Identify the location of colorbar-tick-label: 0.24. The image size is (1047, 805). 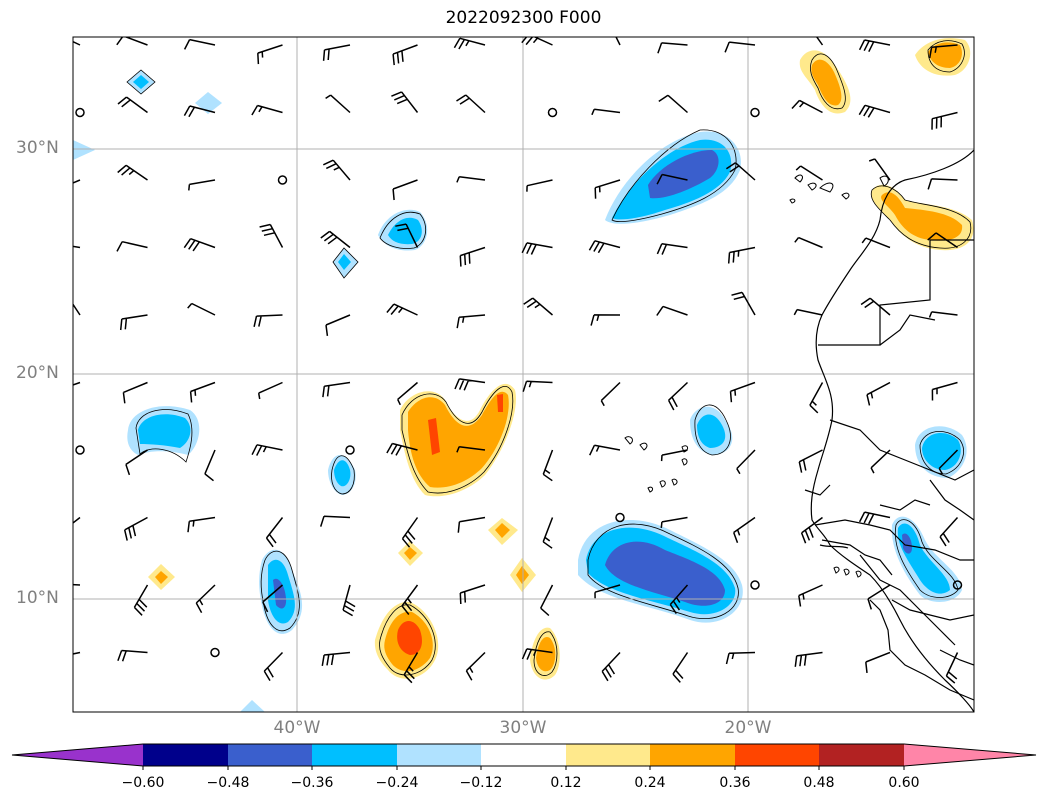
(650, 783).